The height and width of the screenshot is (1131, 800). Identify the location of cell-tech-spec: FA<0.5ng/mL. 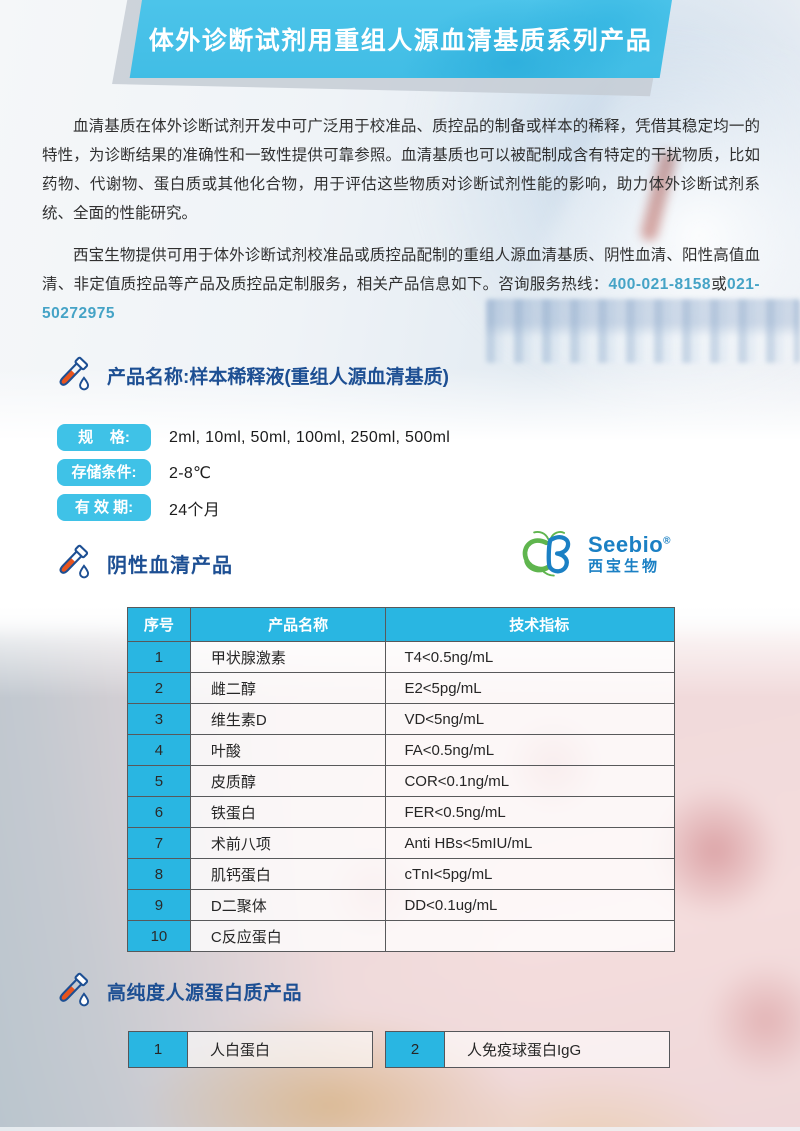
(530, 750).